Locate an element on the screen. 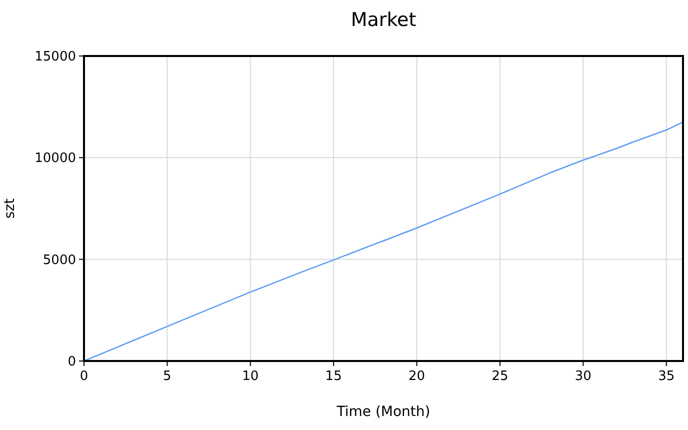 The image size is (688, 430). y-tick-label: 0 is located at coordinates (72, 362).